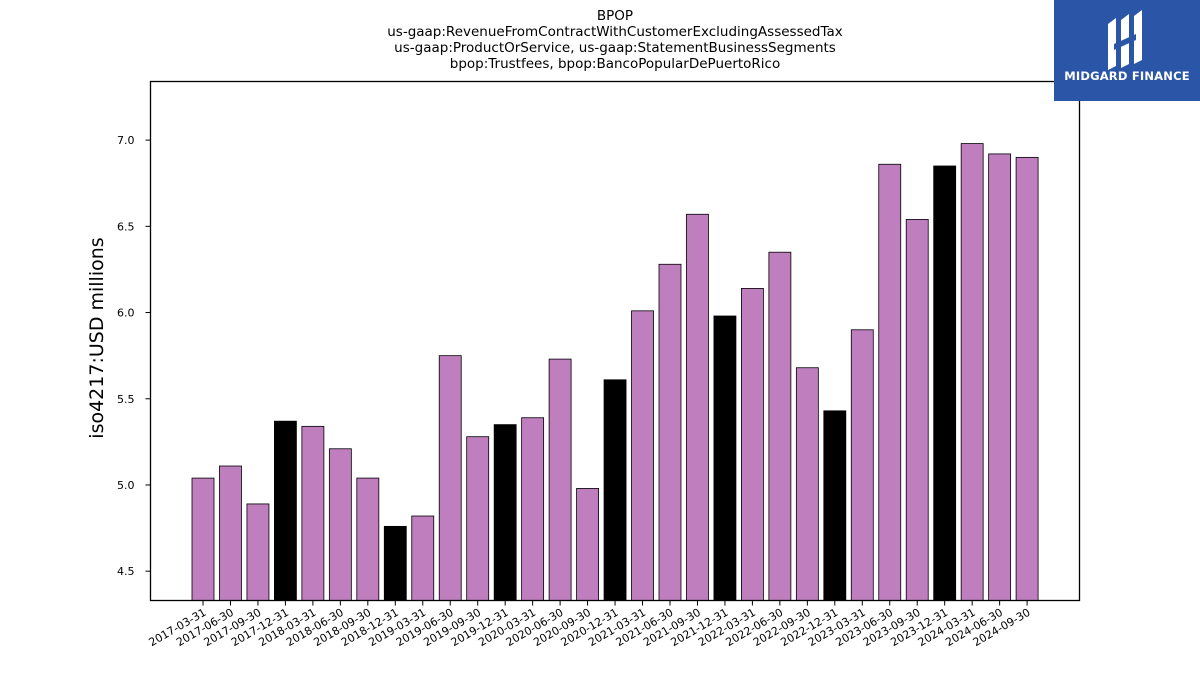  I want to click on midgard-finance-logo: MIDGARD FINANCE, so click(1127, 50).